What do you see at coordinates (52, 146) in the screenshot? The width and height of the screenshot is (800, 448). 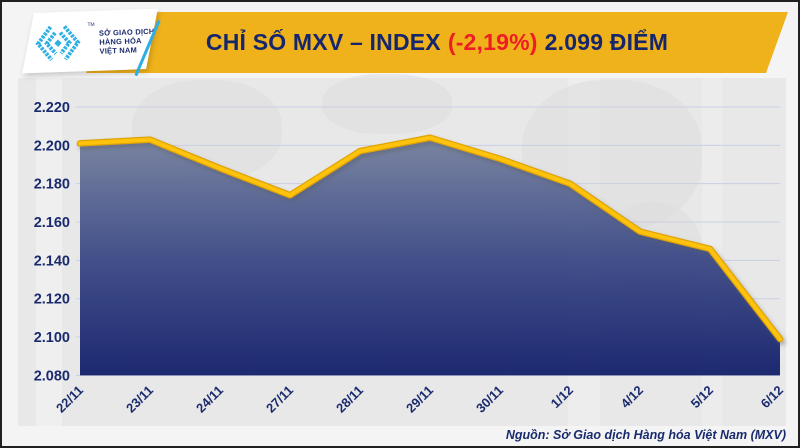 I see `y-tick-label: 2.200` at bounding box center [52, 146].